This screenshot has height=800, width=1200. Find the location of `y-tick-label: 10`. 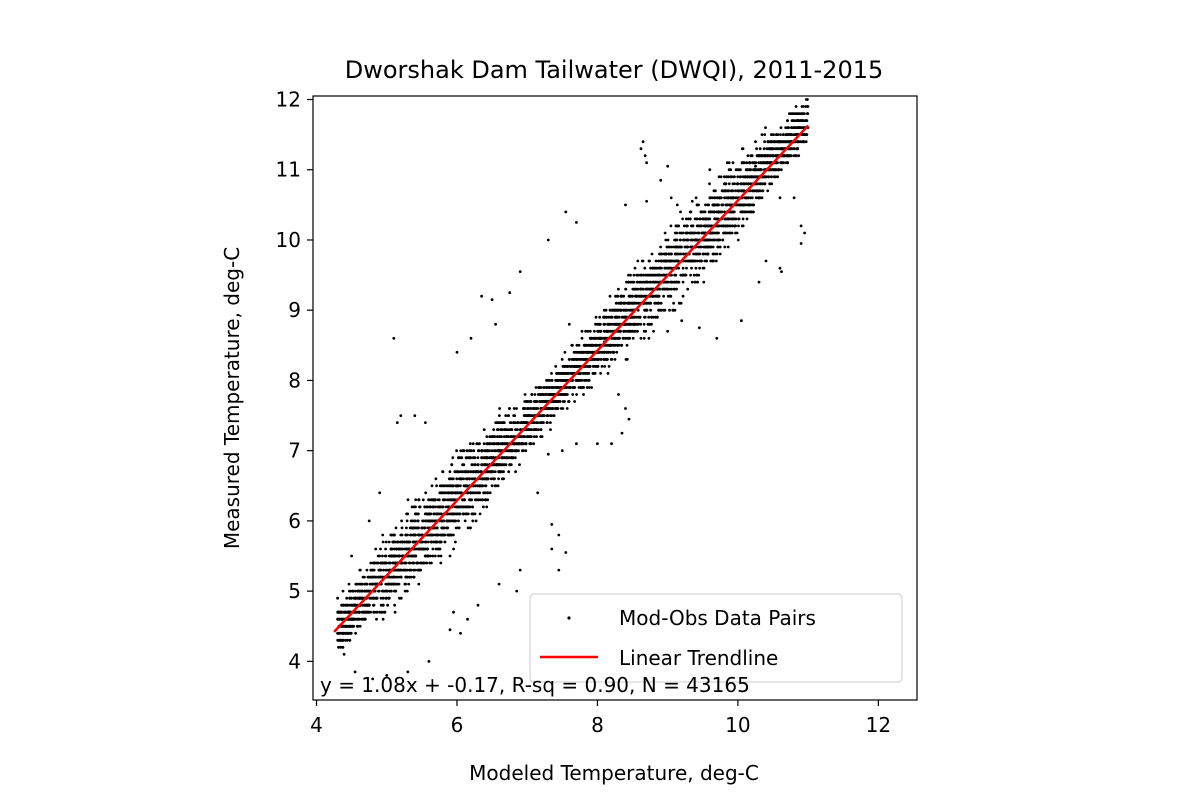

y-tick-label: 10 is located at coordinates (288, 240).